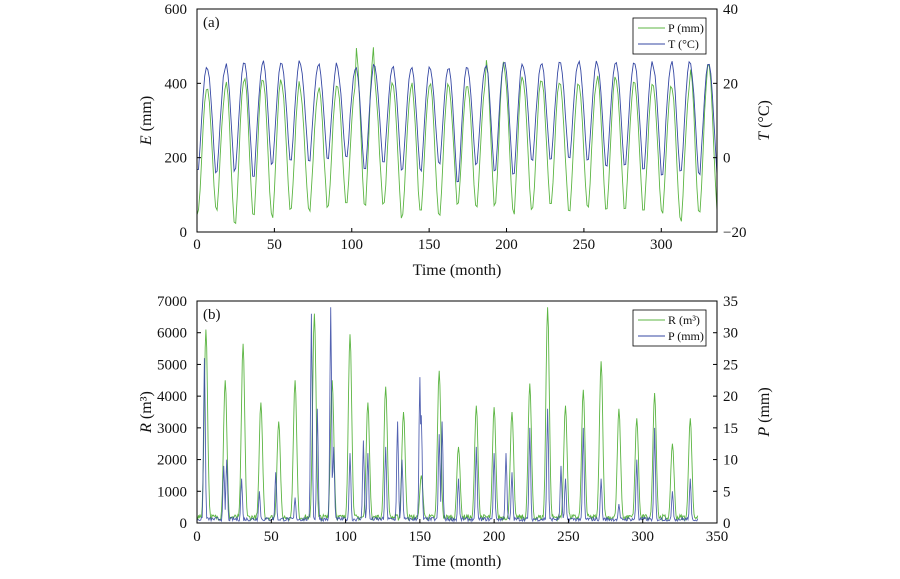 The image size is (900, 579). What do you see at coordinates (172, 302) in the screenshot?
I see `y-left-tick-label: 7000` at bounding box center [172, 302].